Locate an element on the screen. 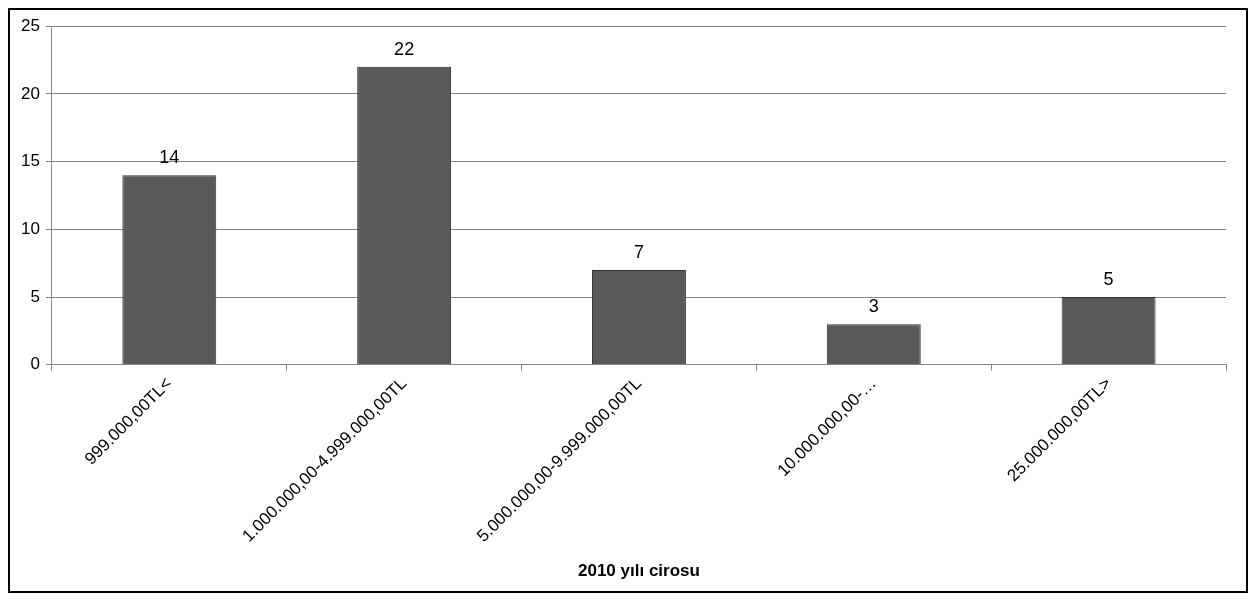  data-label: 5 is located at coordinates (1108, 279).